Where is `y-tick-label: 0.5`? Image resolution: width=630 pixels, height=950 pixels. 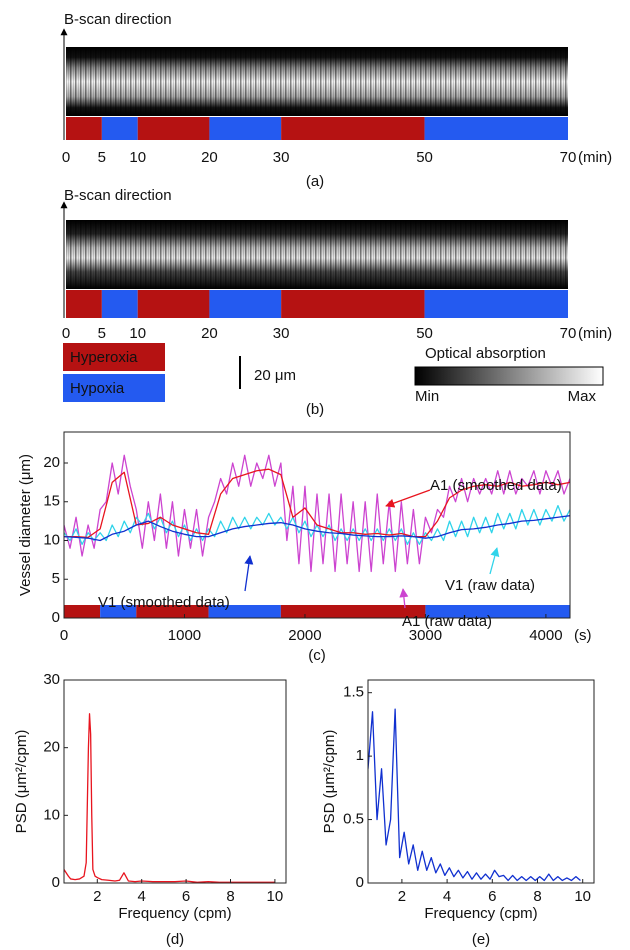 y-tick-label: 0.5 is located at coordinates (353, 819).